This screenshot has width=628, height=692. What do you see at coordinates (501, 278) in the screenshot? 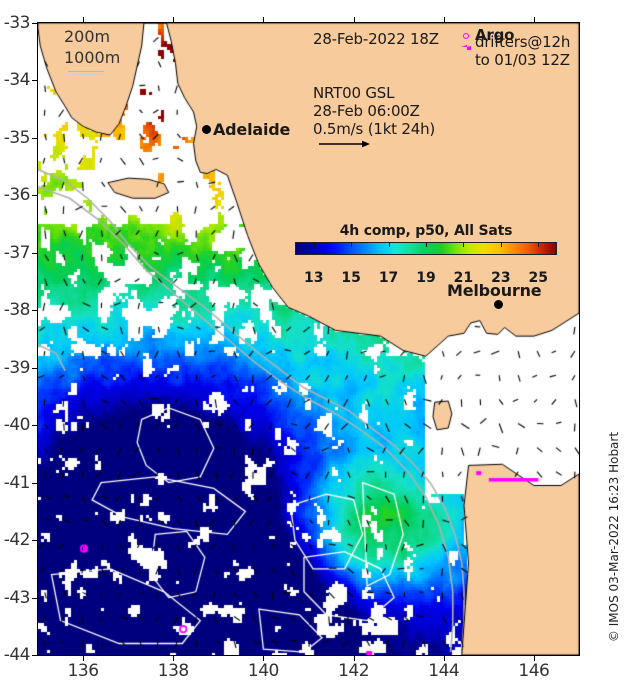
I see `colorbar-tick-label: 23` at bounding box center [501, 278].